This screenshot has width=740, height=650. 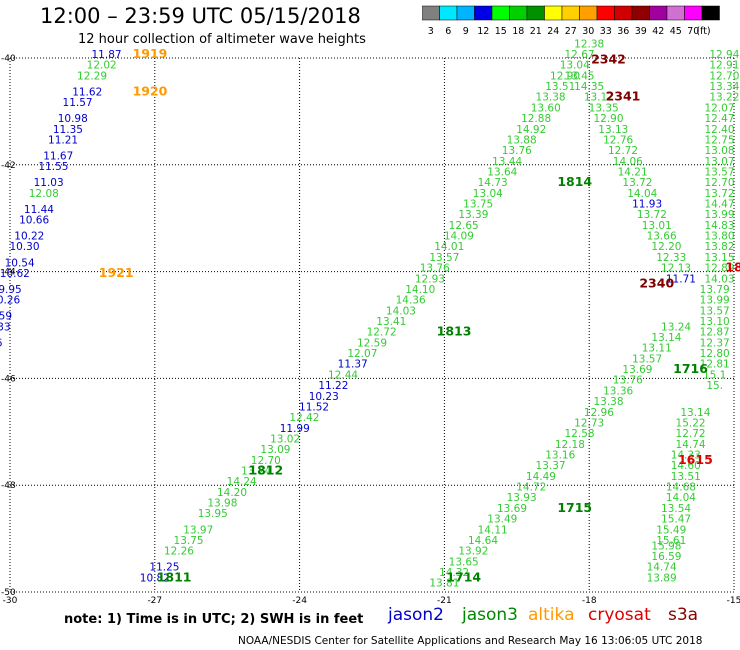 I want to click on wave-height-value: 12.59, so click(x=372, y=343).